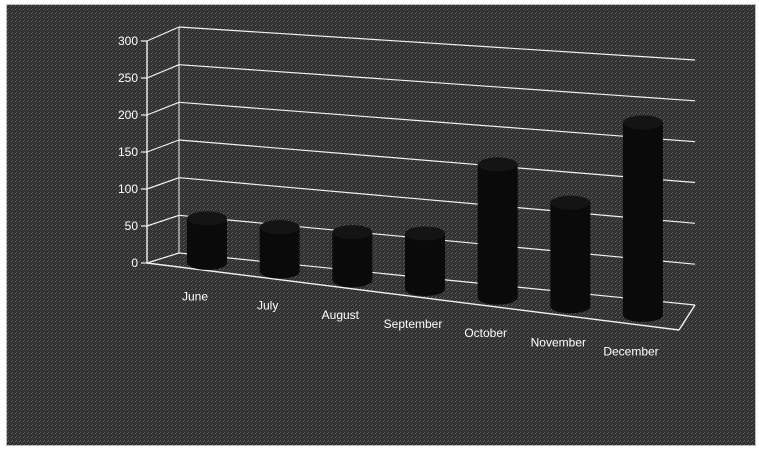 The width and height of the screenshot is (759, 449). Describe the element at coordinates (267, 306) in the screenshot. I see `x-tick-label: July` at that location.